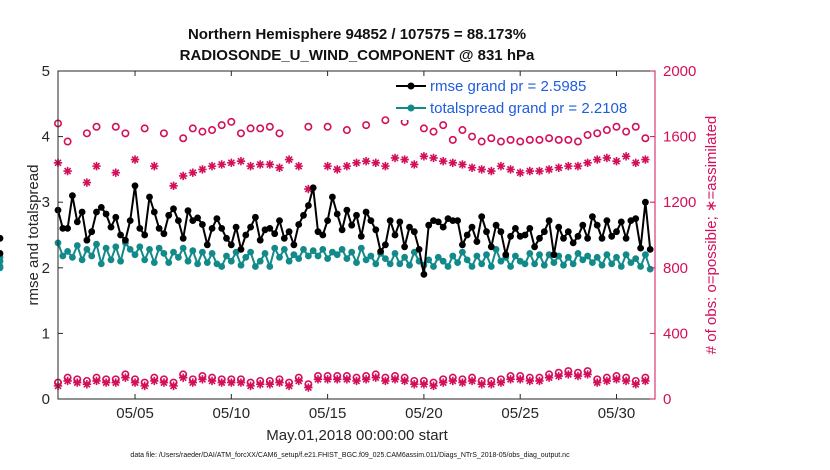  Describe the element at coordinates (424, 413) in the screenshot. I see `x-tick-label: 05/20` at that location.